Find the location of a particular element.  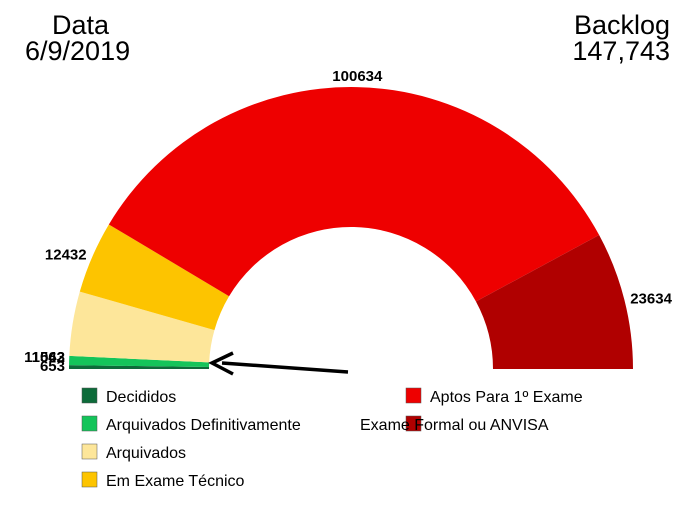

legend-label-decididos: Decididos is located at coordinates (141, 397).